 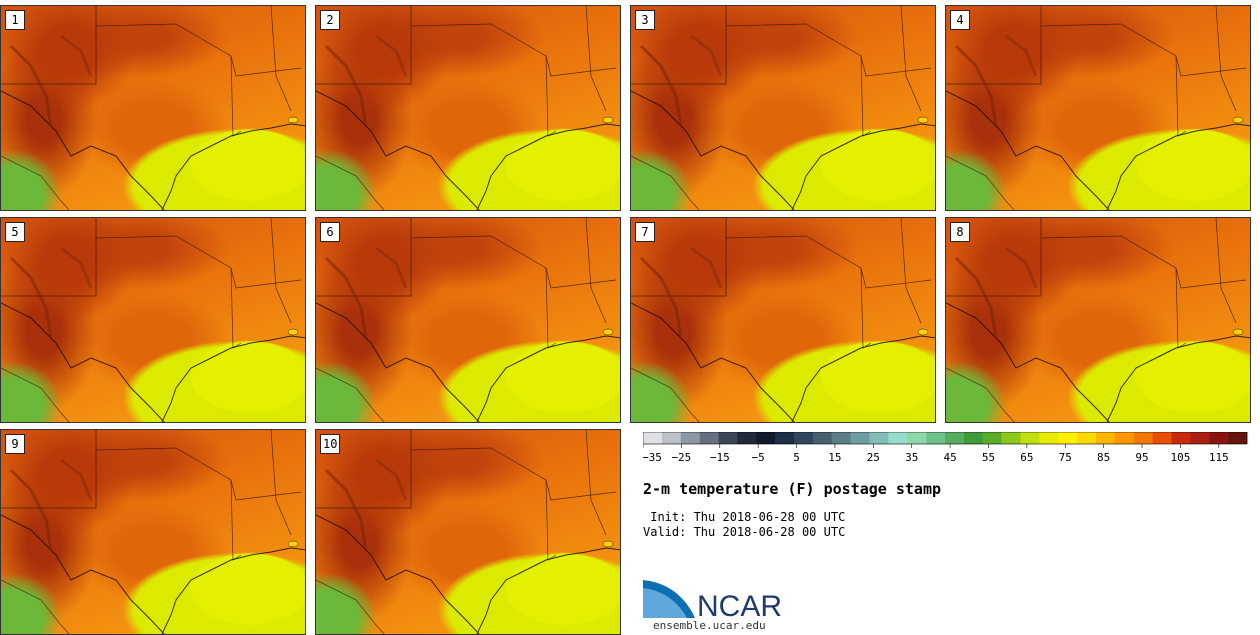 I want to click on ensemble-member-panel: 9, so click(x=153, y=532).